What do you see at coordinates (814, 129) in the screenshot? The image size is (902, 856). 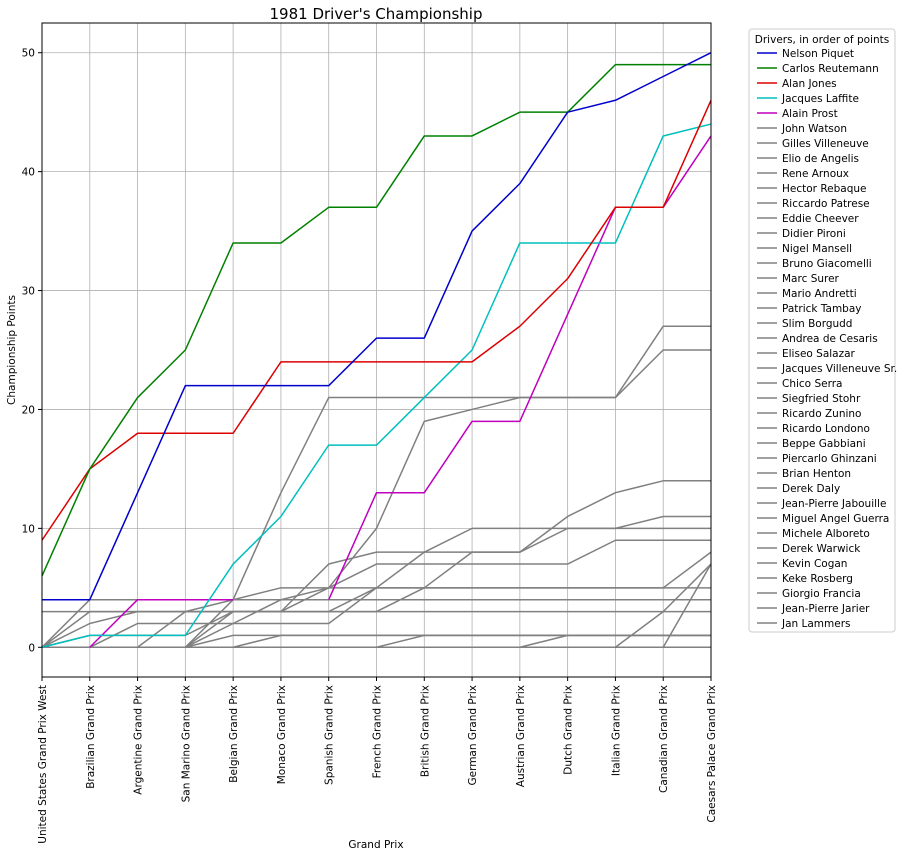 I see `legend-label: John Watson` at bounding box center [814, 129].